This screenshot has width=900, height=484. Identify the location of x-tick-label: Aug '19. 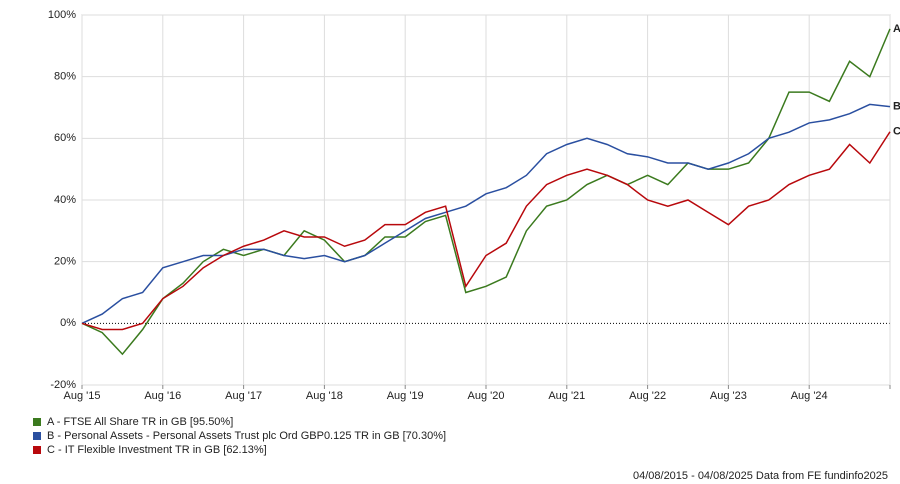
(405, 396).